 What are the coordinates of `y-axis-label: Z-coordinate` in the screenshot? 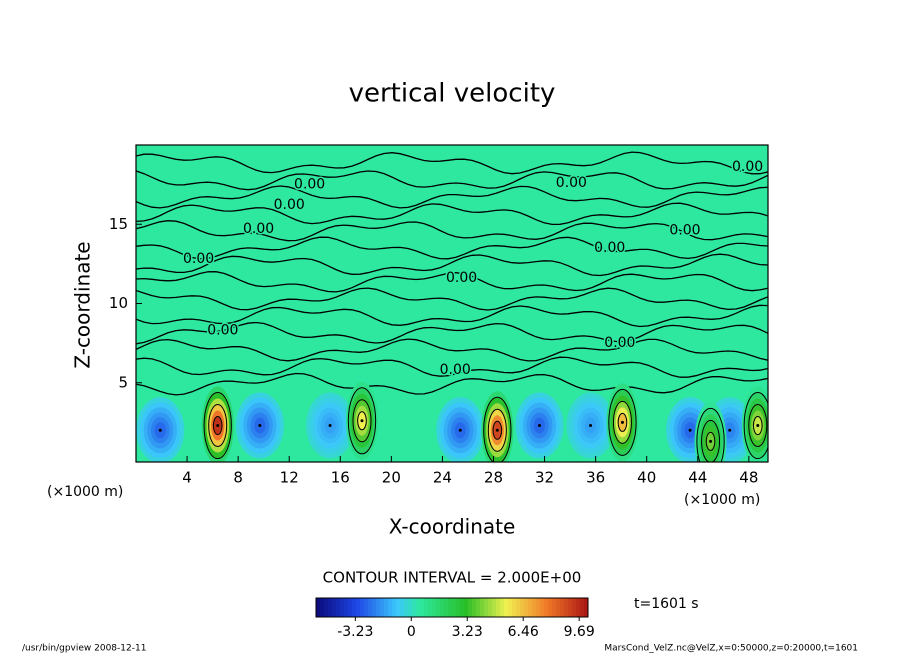 It's located at (83, 304).